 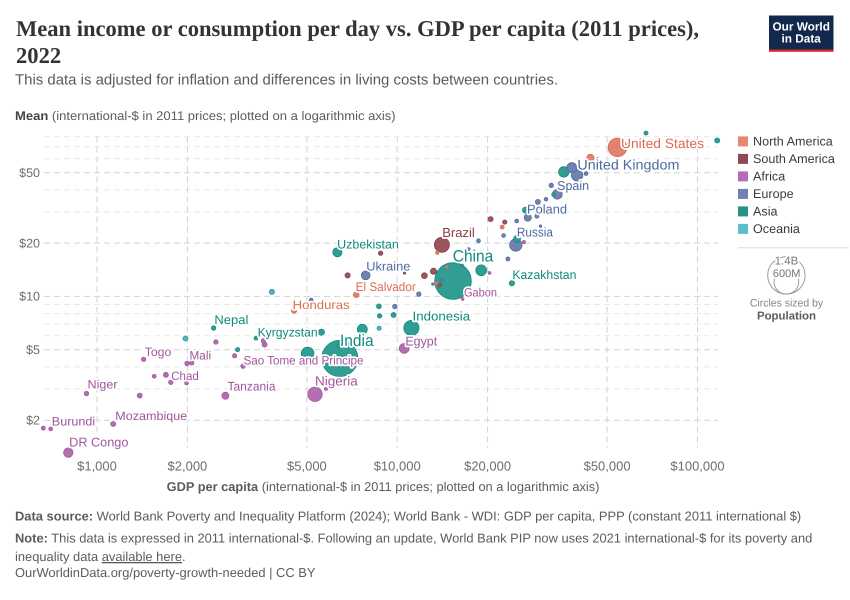 I want to click on svg-text: DR Congo, so click(x=98, y=442).